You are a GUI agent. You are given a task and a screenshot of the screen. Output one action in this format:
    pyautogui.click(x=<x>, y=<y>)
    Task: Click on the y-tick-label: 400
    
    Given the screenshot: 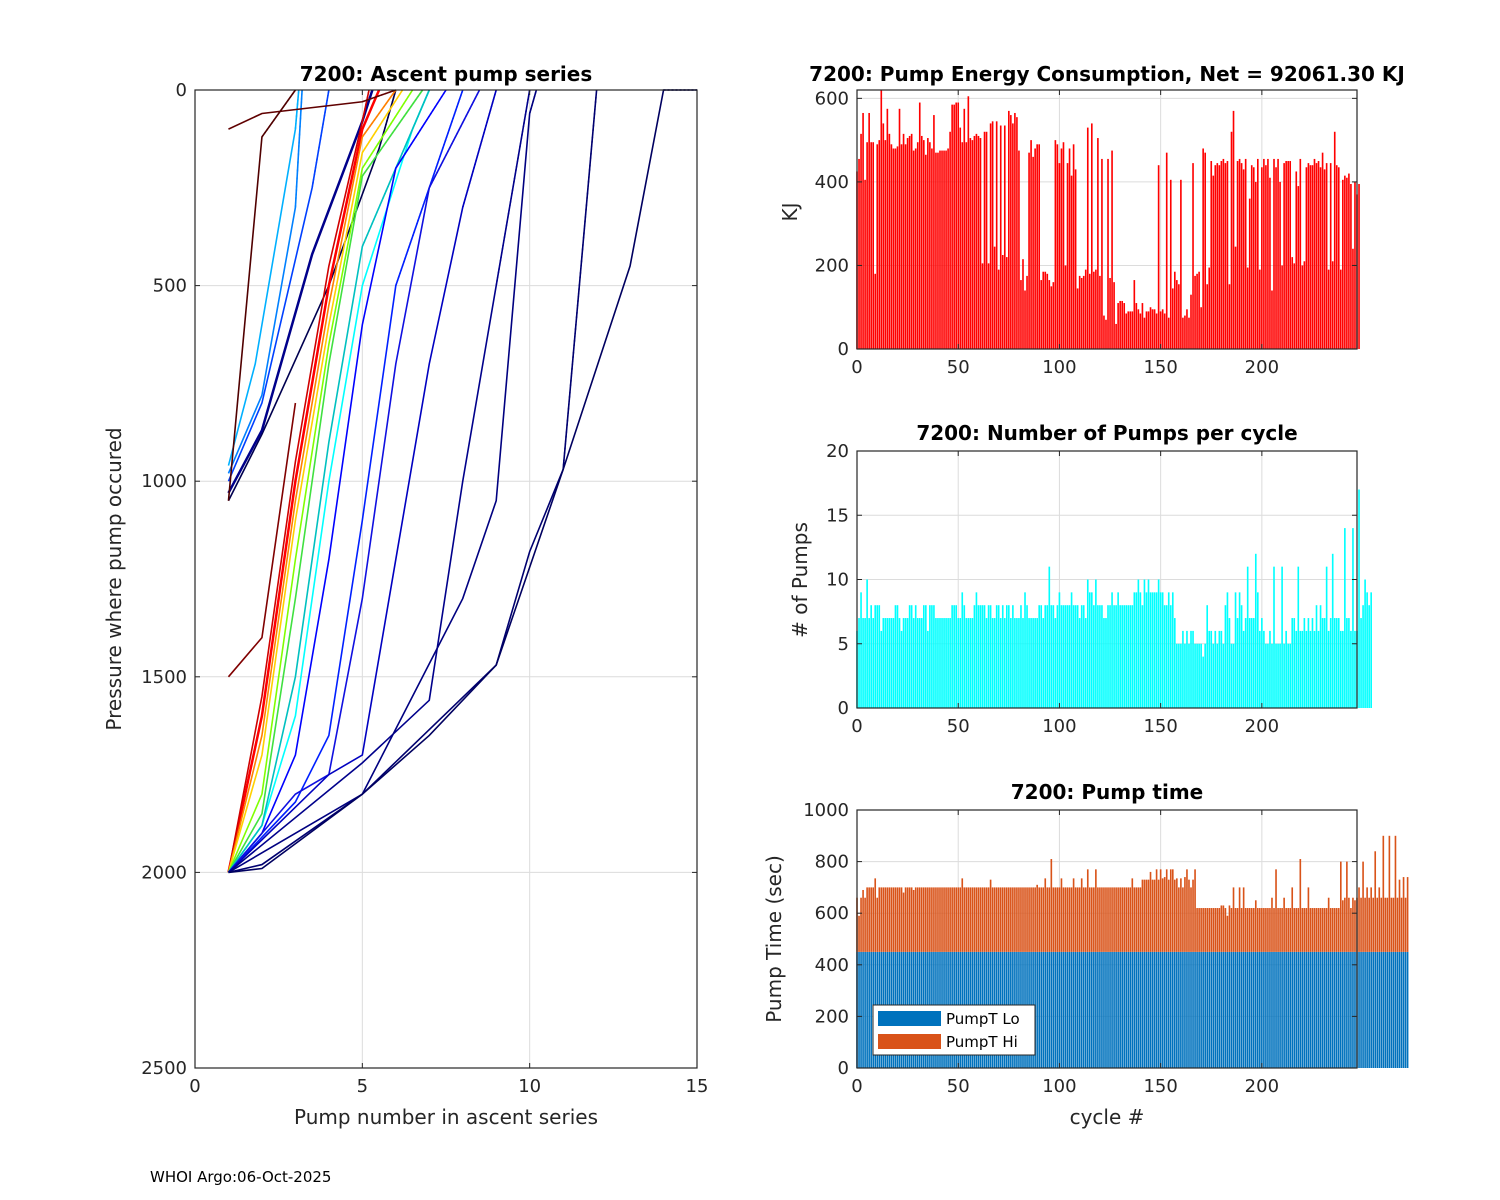 What is the action you would take?
    pyautogui.click(x=832, y=182)
    